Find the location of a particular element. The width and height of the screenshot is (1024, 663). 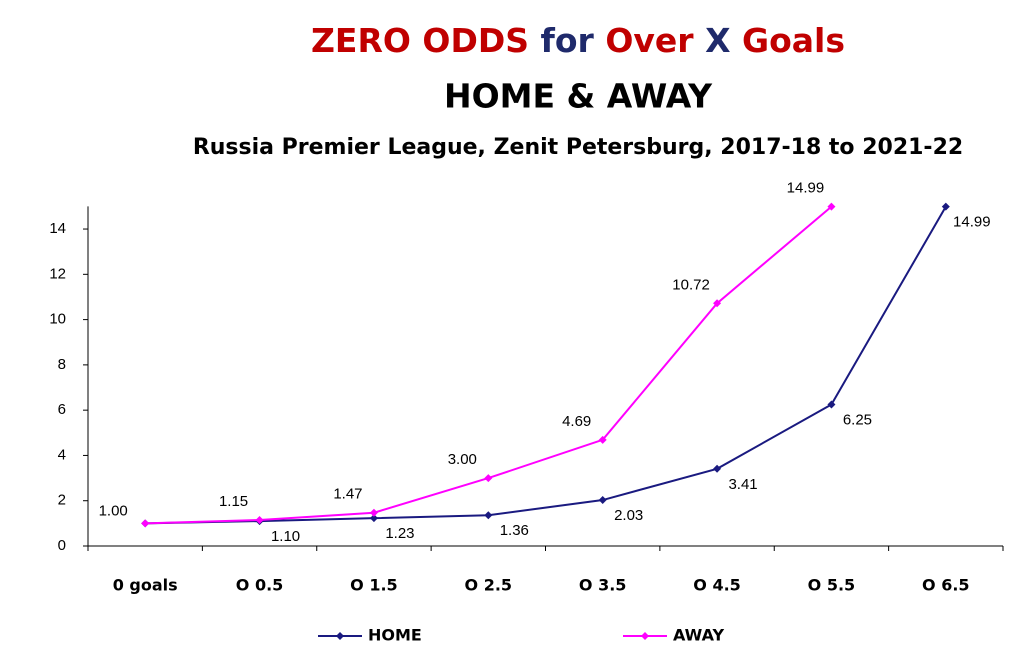

legend-label: AWAY is located at coordinates (698, 635).